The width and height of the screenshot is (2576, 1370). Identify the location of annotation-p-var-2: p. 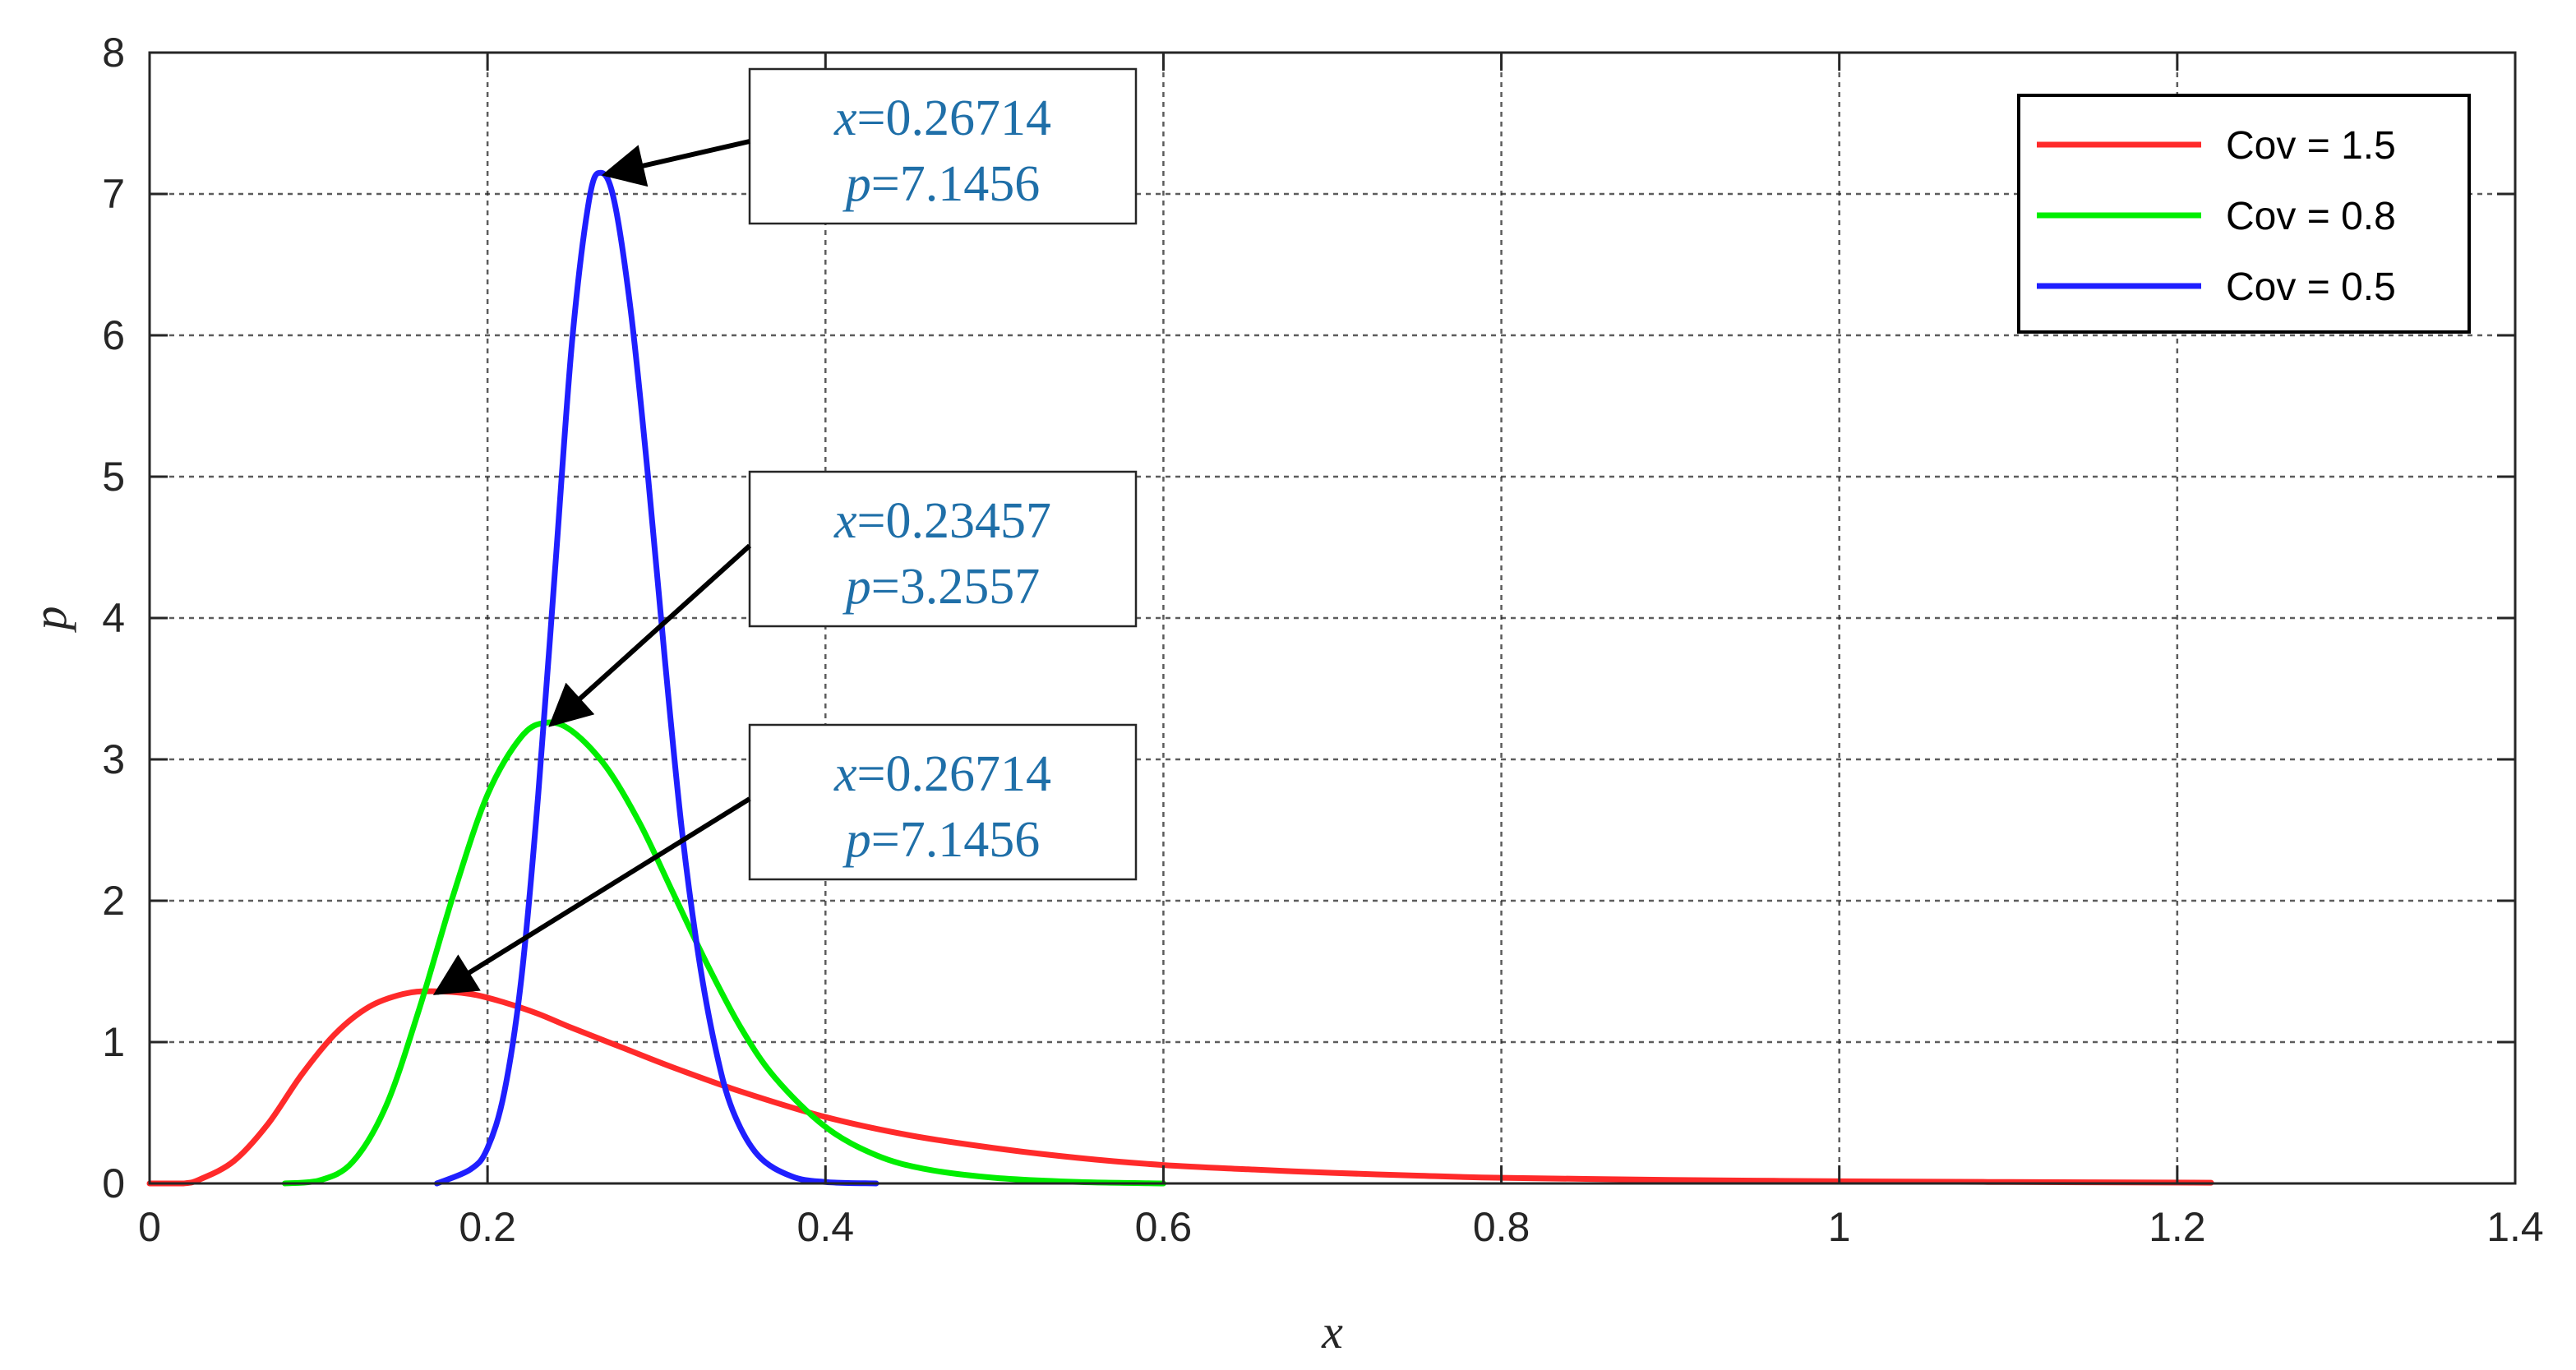
(857, 840).